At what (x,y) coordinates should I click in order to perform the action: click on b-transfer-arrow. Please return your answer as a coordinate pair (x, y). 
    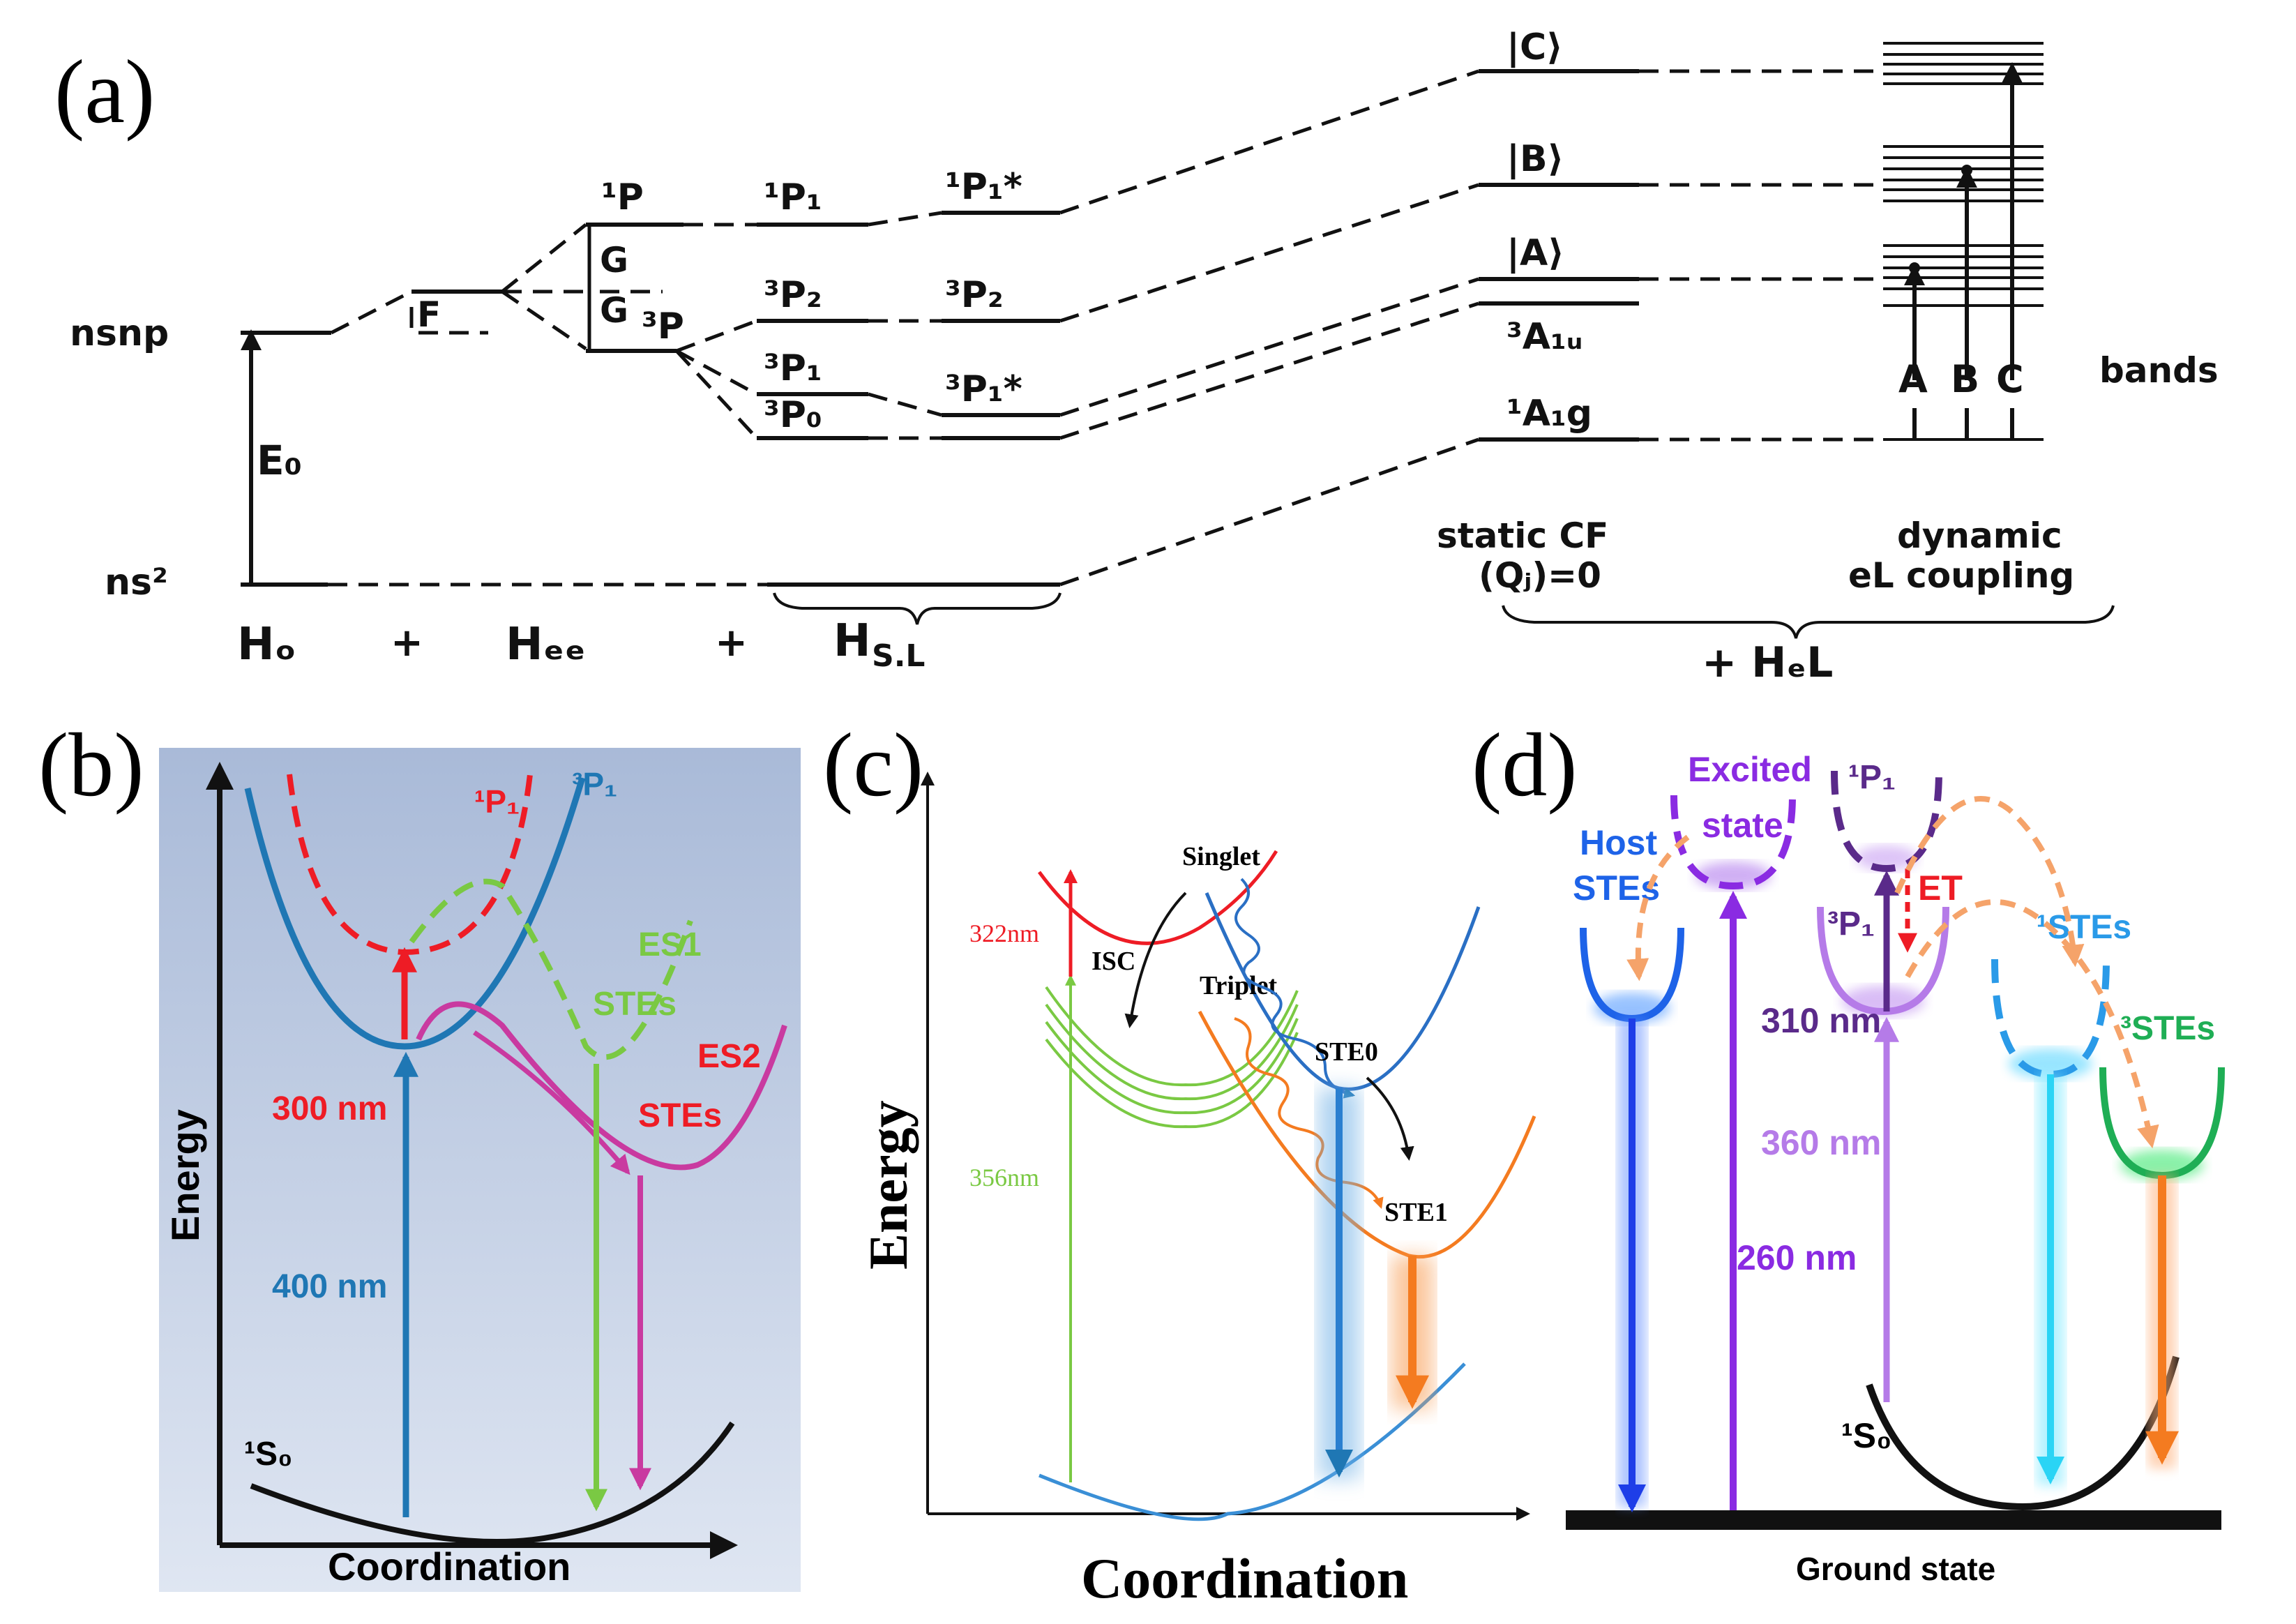
    Looking at the image, I should click on (551, 1102).